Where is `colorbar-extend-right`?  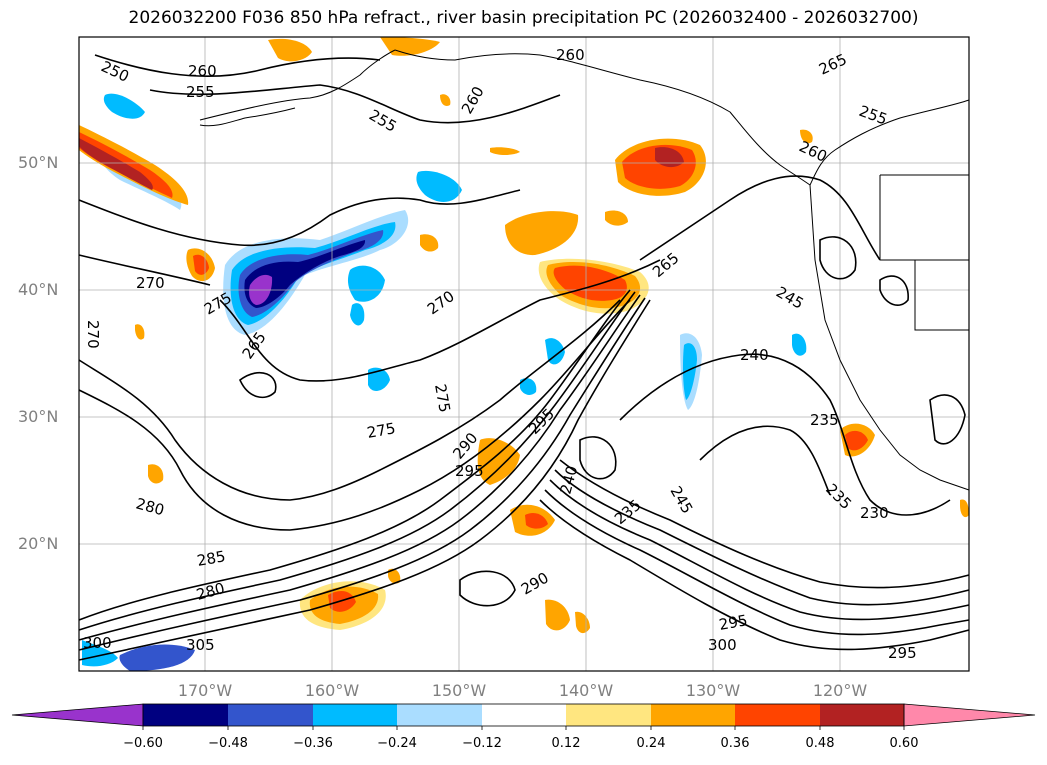 colorbar-extend-right is located at coordinates (969, 715).